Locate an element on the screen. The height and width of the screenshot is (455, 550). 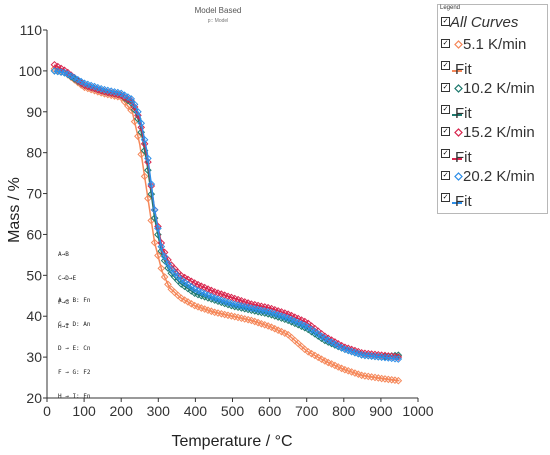
legend-entry: ✓ 15.2 K/min is located at coordinates (493, 134).